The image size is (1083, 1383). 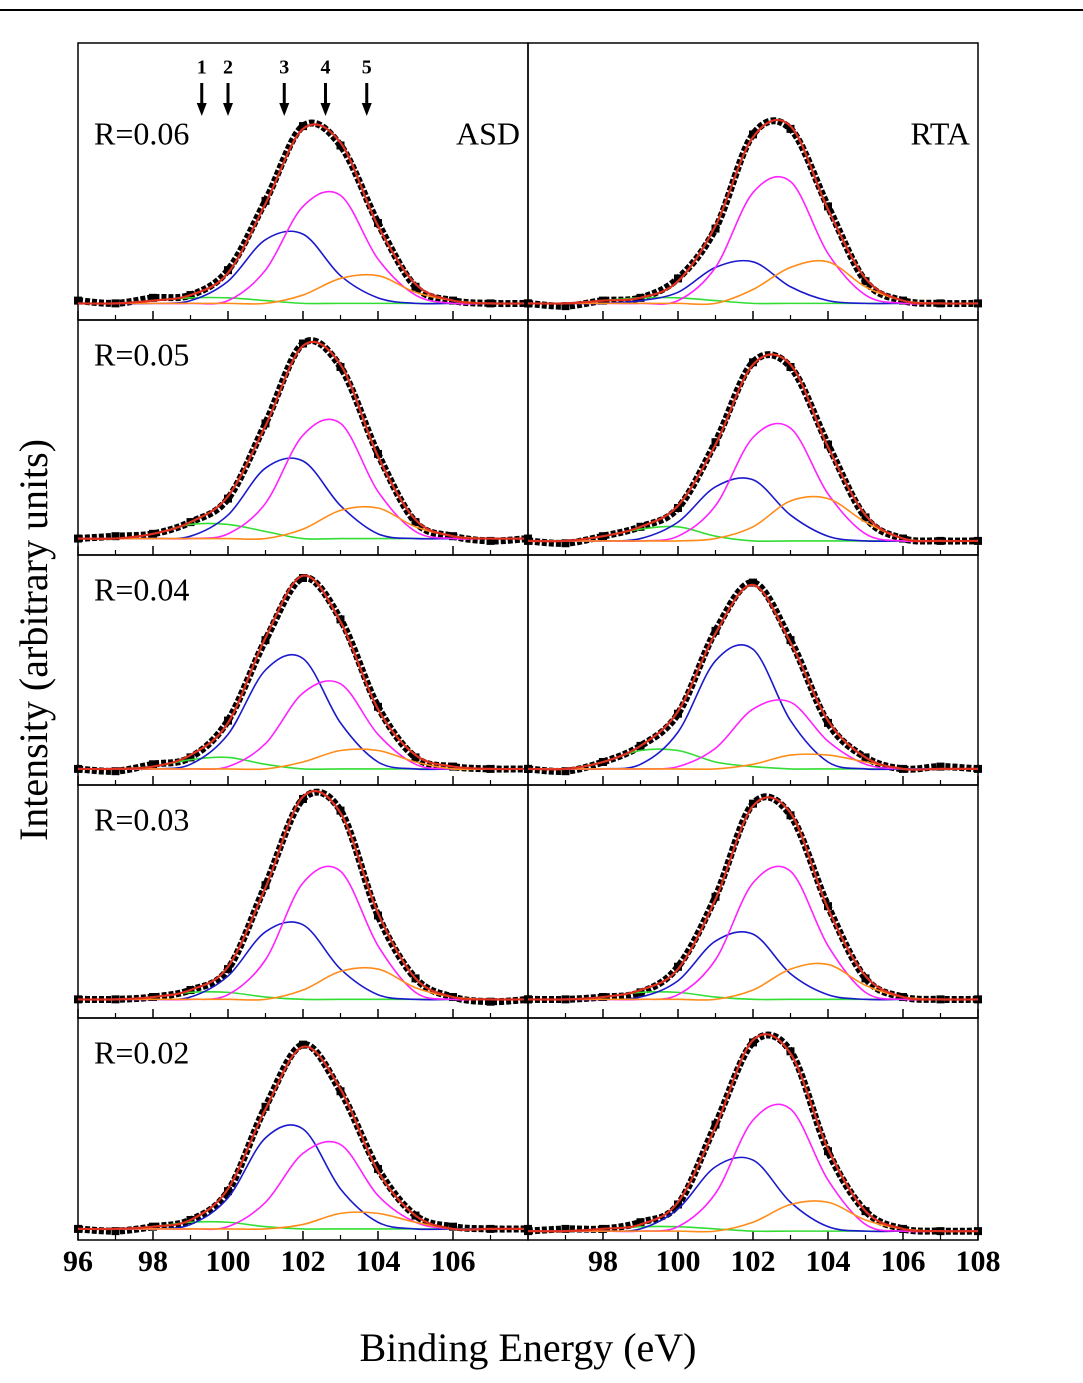 I want to click on arrow-label: 3, so click(x=284, y=68).